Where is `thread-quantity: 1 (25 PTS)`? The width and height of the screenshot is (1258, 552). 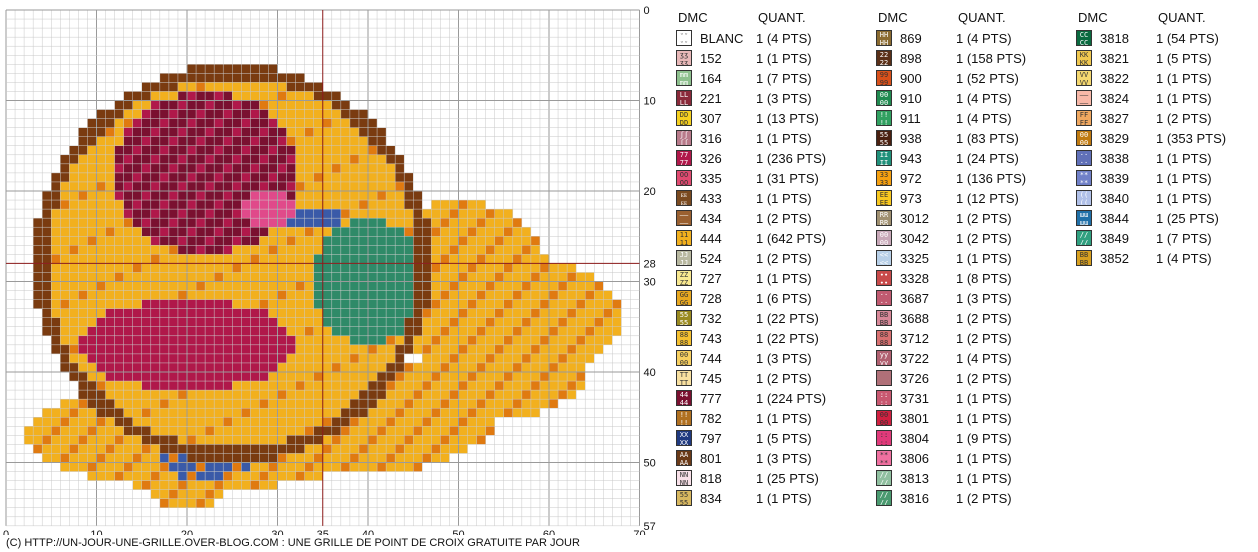
thread-quantity: 1 (25 PTS) is located at coordinates (1187, 218).